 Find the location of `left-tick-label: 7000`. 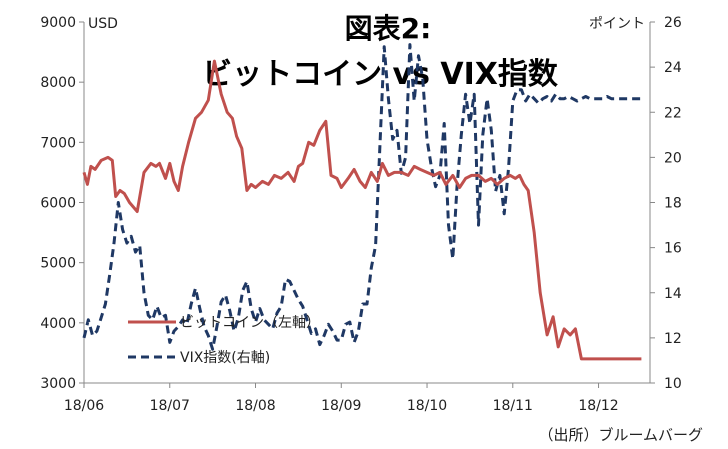

left-tick-label: 7000 is located at coordinates (58, 143).